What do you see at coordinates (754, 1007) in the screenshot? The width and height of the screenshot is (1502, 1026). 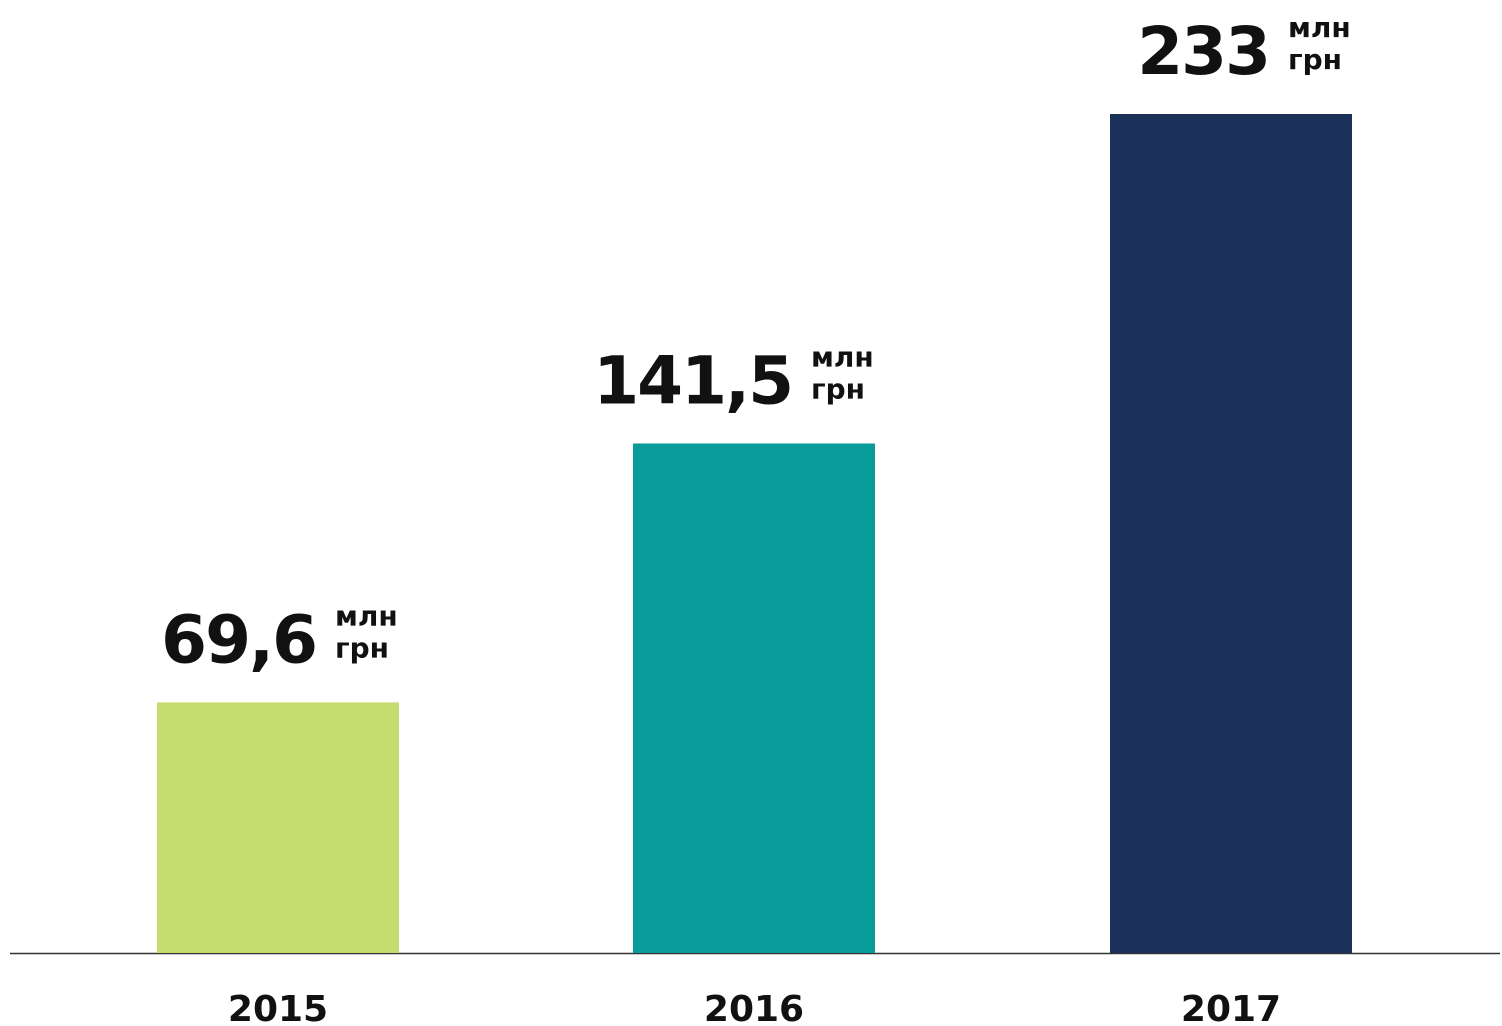 I see `x-tick-label: 2016` at bounding box center [754, 1007].